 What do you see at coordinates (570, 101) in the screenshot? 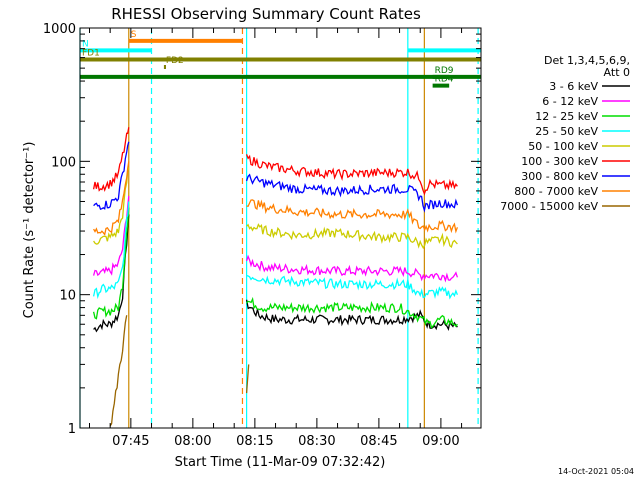
I see `legend-label: 6 - 12 keV` at bounding box center [570, 101].